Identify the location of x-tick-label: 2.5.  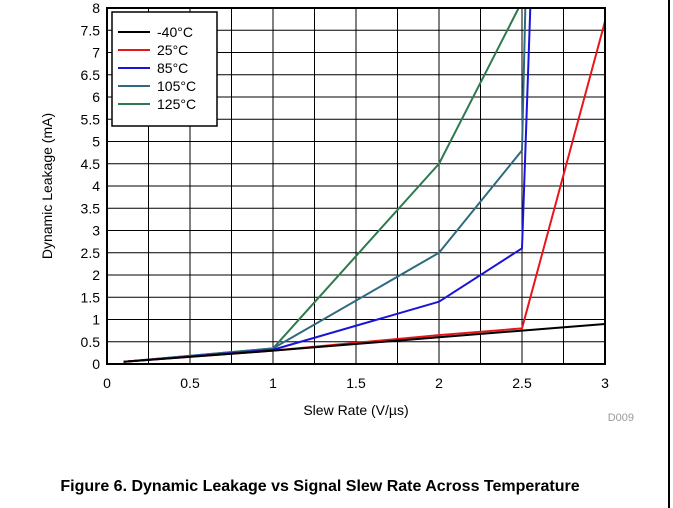
(522, 383).